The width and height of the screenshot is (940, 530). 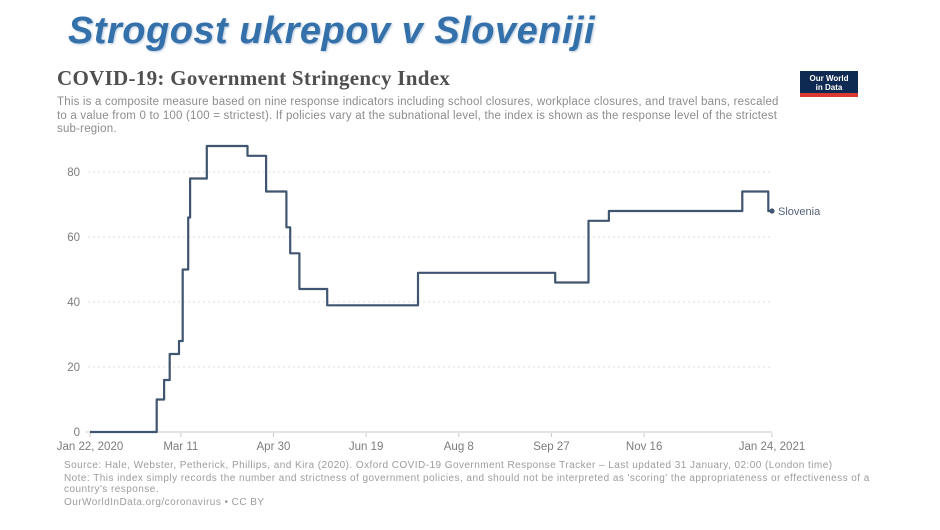 What do you see at coordinates (73, 173) in the screenshot?
I see `y-tick-label-80: 80` at bounding box center [73, 173].